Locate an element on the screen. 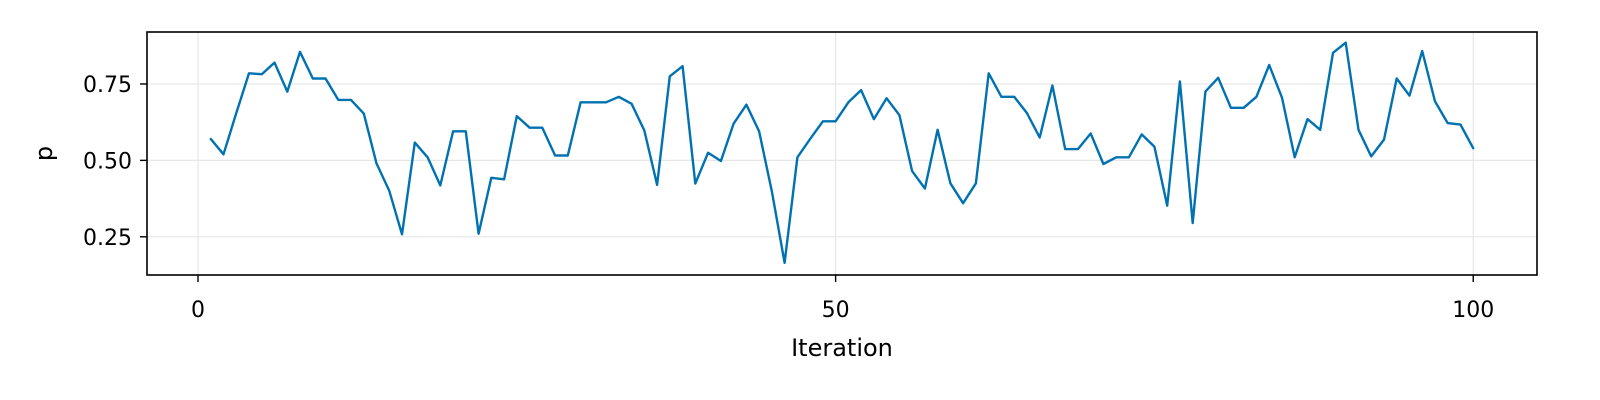  x-tick-label: 50 is located at coordinates (836, 310).